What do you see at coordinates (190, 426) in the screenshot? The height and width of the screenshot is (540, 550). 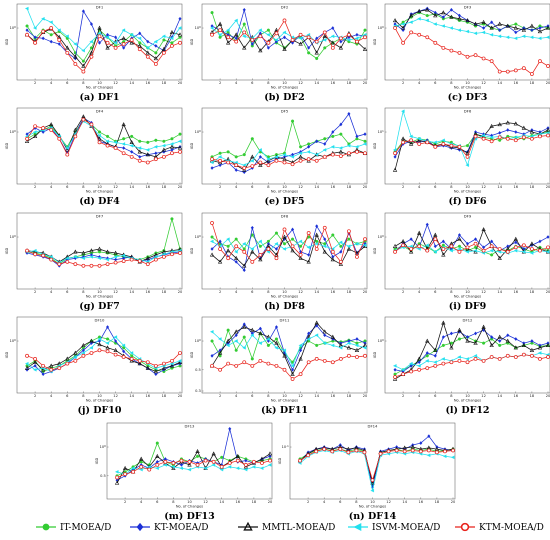 I see `panel-title-df13: DF13` at bounding box center [190, 426].